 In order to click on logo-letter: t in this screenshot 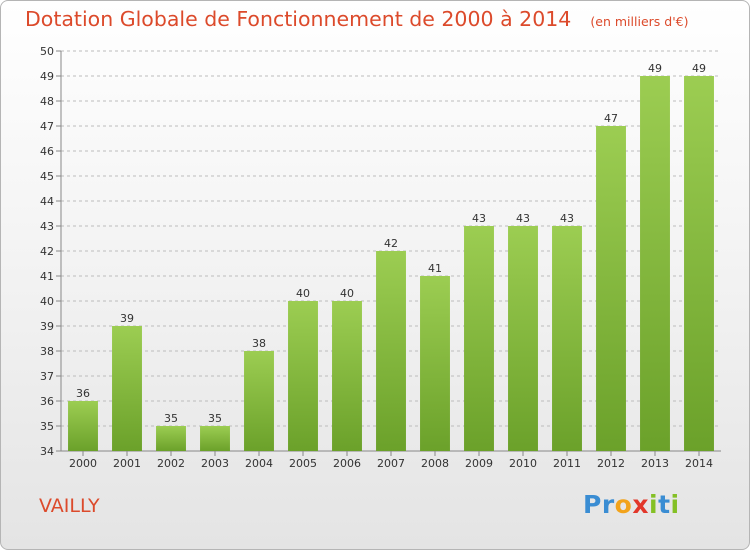, I will do `click(664, 504)`.